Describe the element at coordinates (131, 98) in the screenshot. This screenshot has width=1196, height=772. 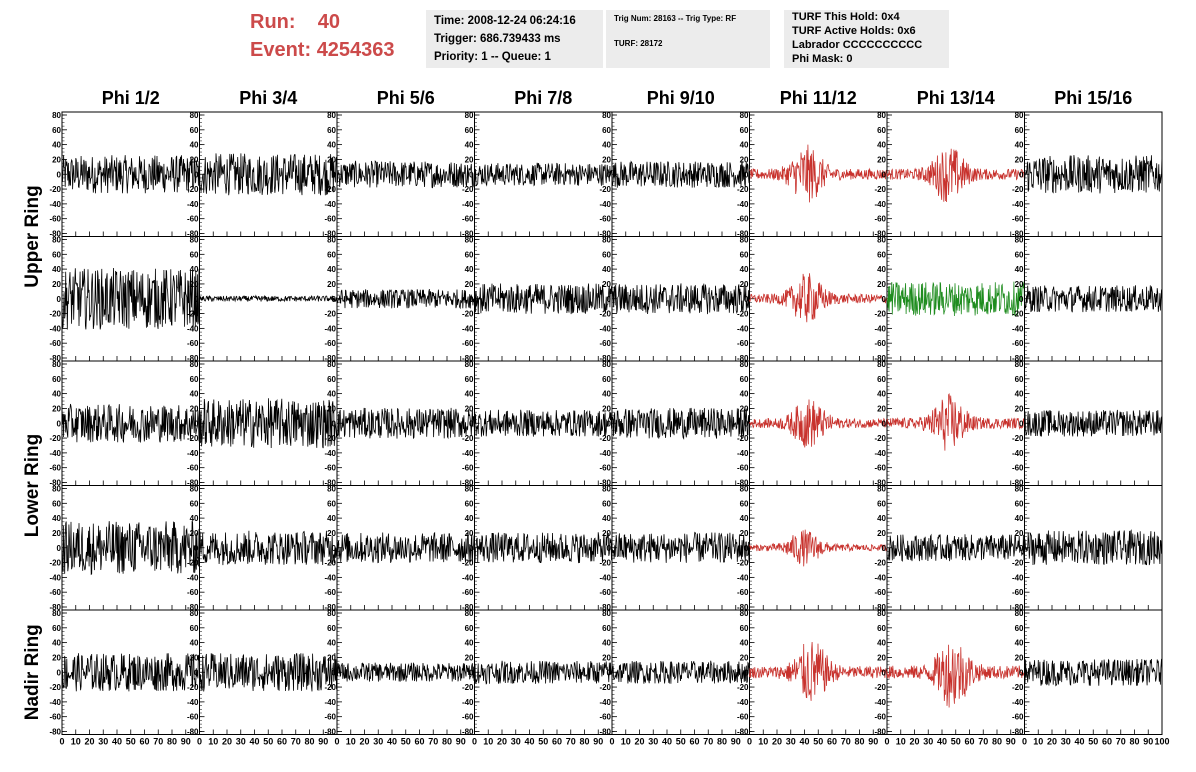
I see `column-label: Phi 1/2` at that location.